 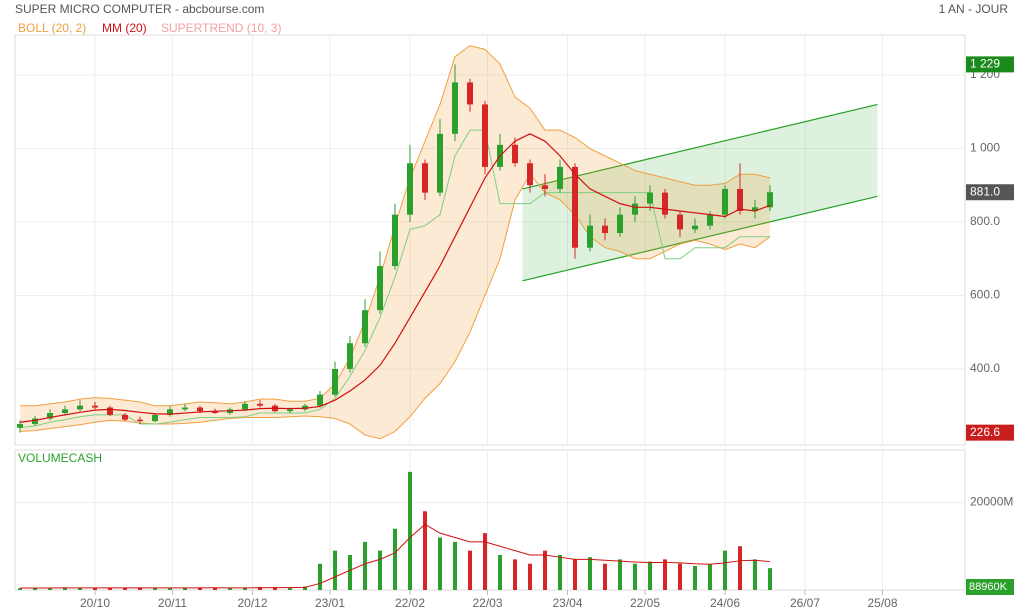 What do you see at coordinates (990, 192) in the screenshot?
I see `price-tag` at bounding box center [990, 192].